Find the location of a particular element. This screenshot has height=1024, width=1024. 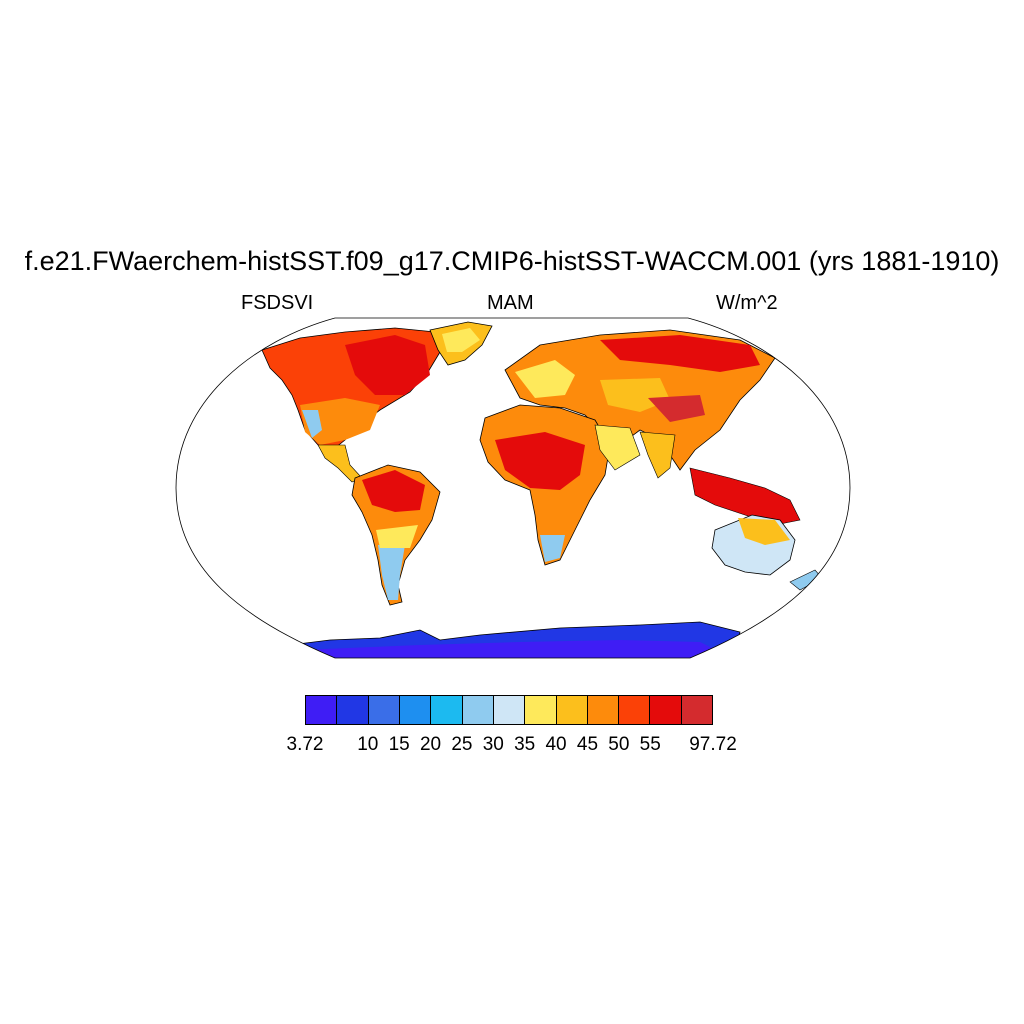

australia-north-region is located at coordinates (764, 531).